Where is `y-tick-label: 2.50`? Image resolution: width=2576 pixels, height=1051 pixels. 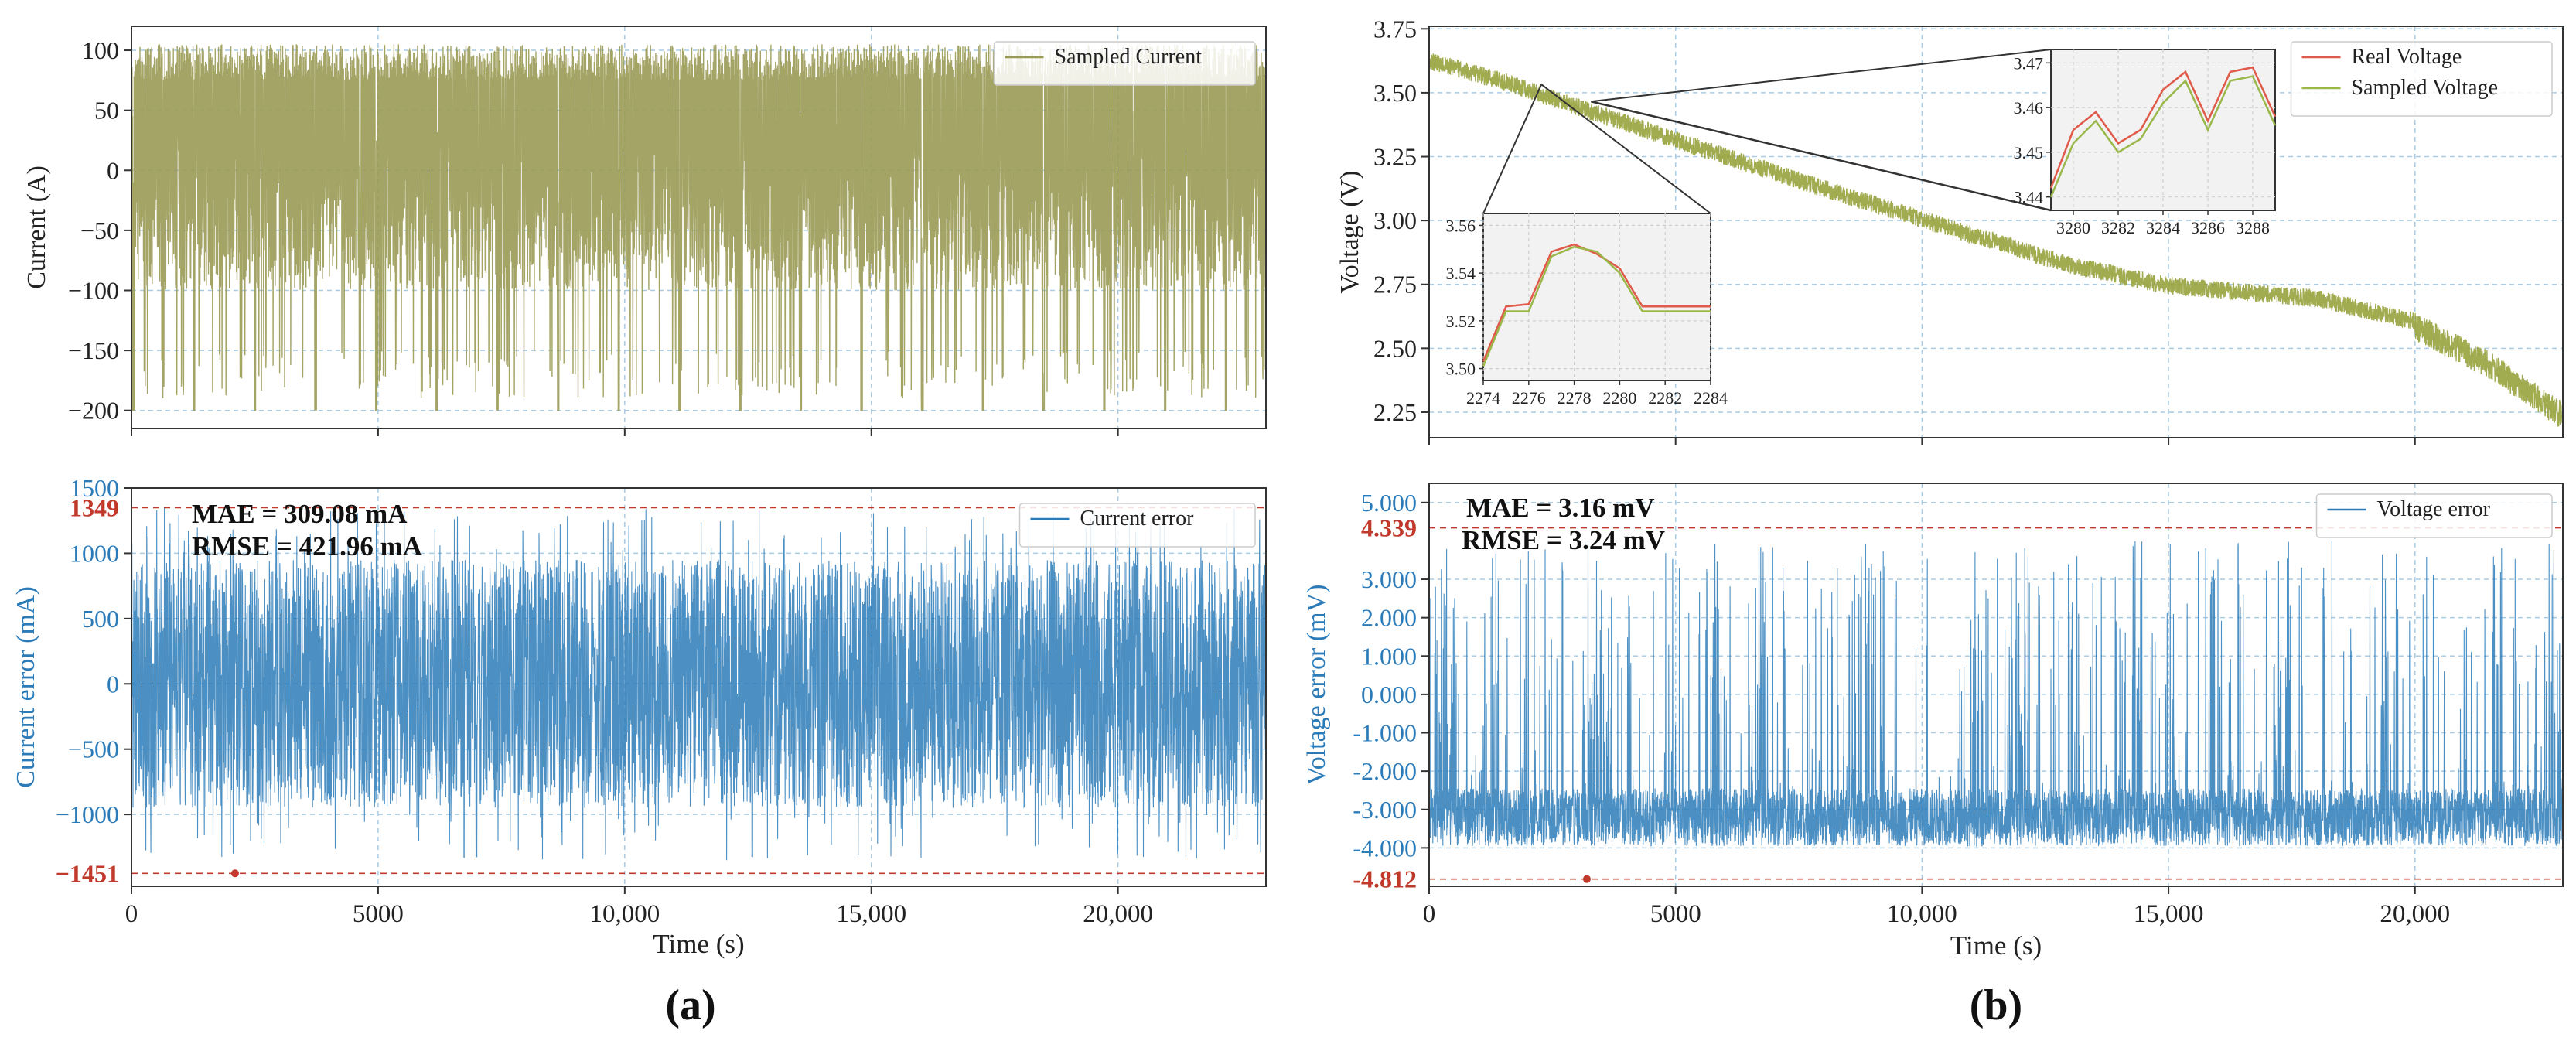 y-tick-label: 2.50 is located at coordinates (1395, 348).